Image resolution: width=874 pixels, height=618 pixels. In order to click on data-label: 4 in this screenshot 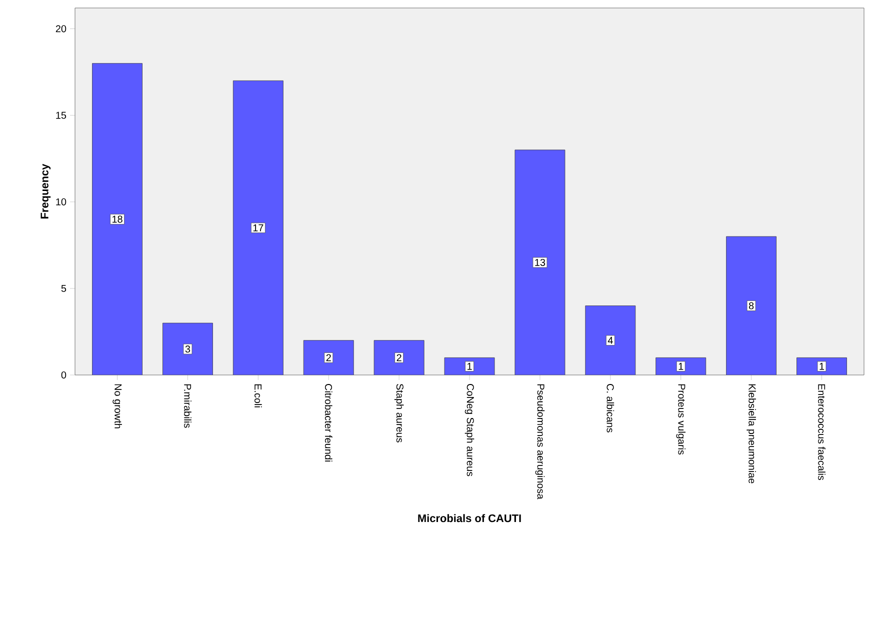, I will do `click(610, 340)`.